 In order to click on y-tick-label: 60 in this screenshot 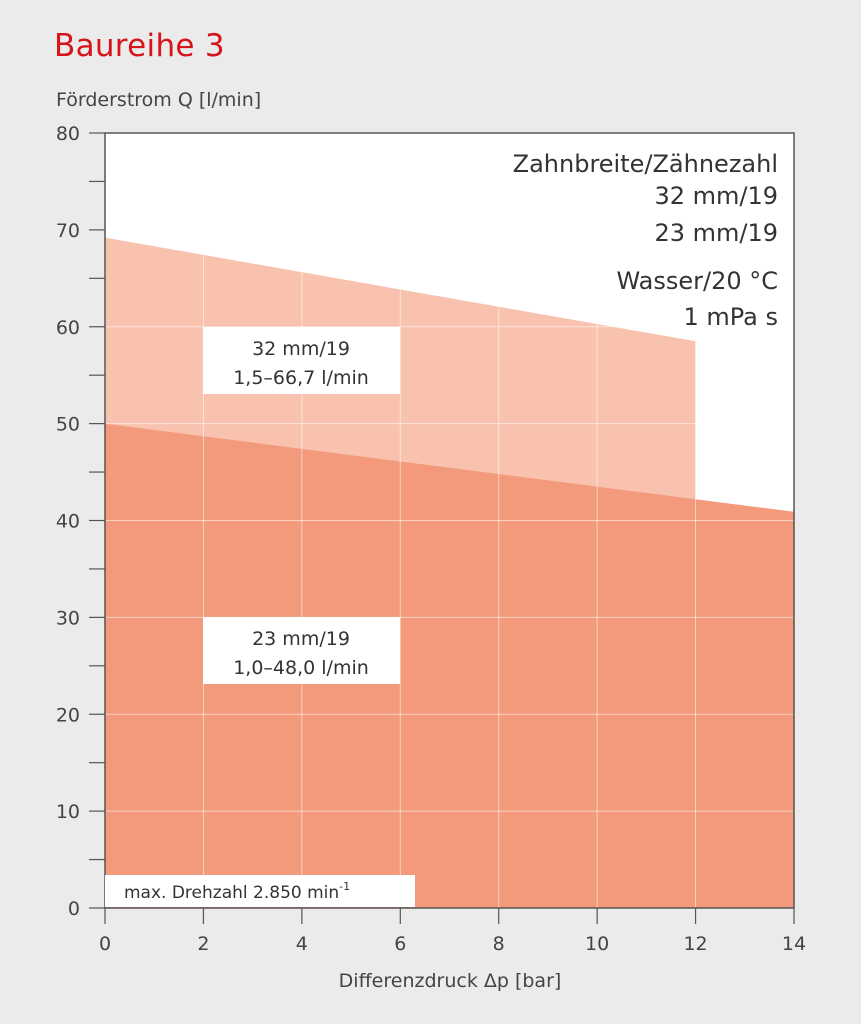, I will do `click(68, 328)`.